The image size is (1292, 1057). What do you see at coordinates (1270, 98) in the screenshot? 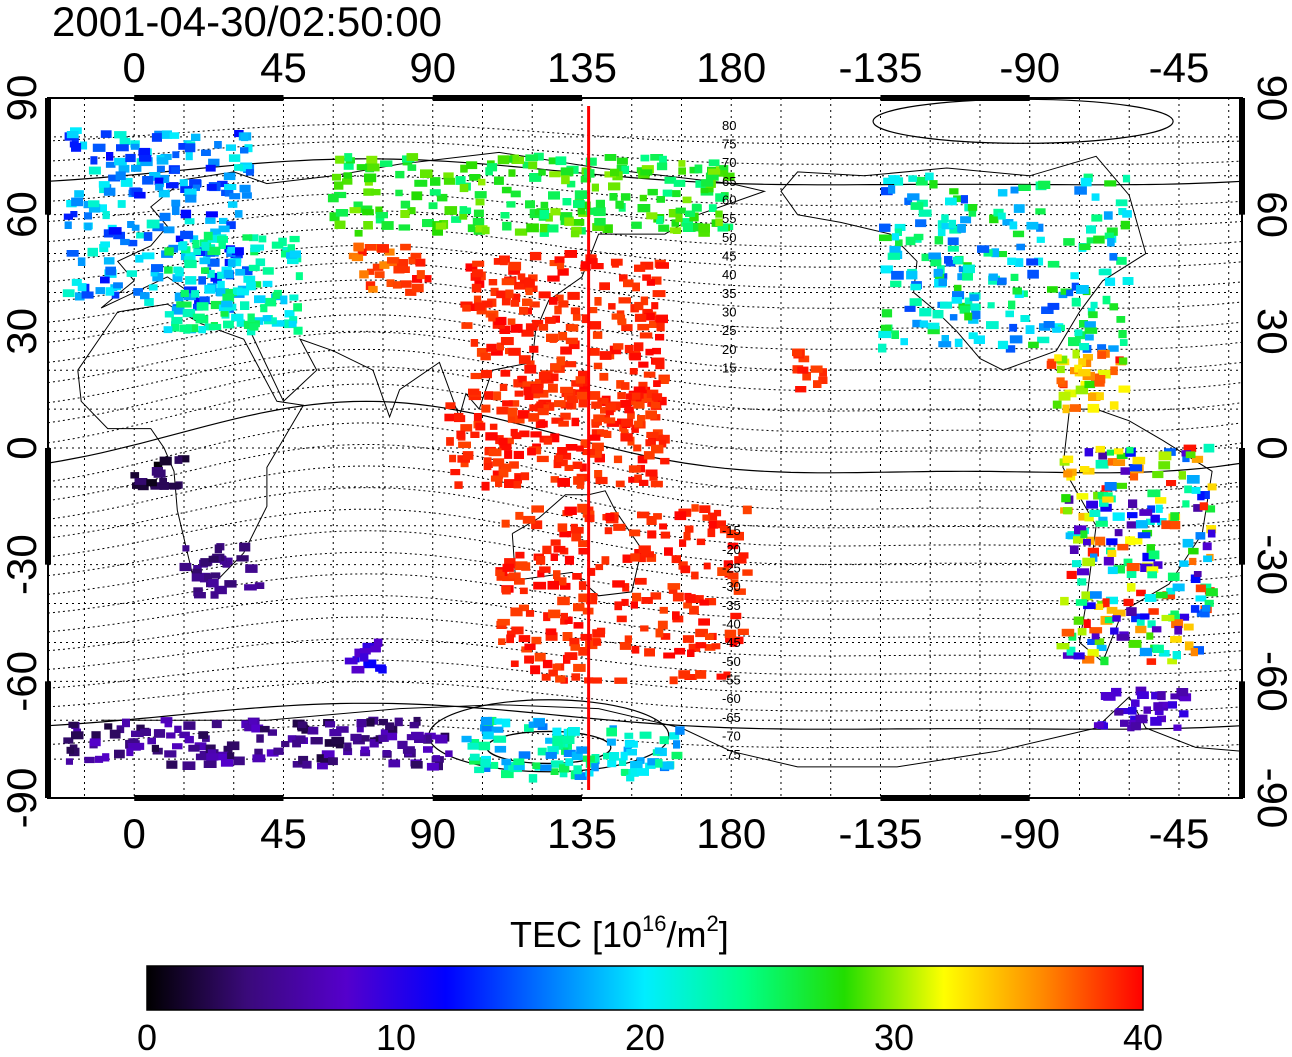
I see `y-tick-label-right: 90` at bounding box center [1270, 98].